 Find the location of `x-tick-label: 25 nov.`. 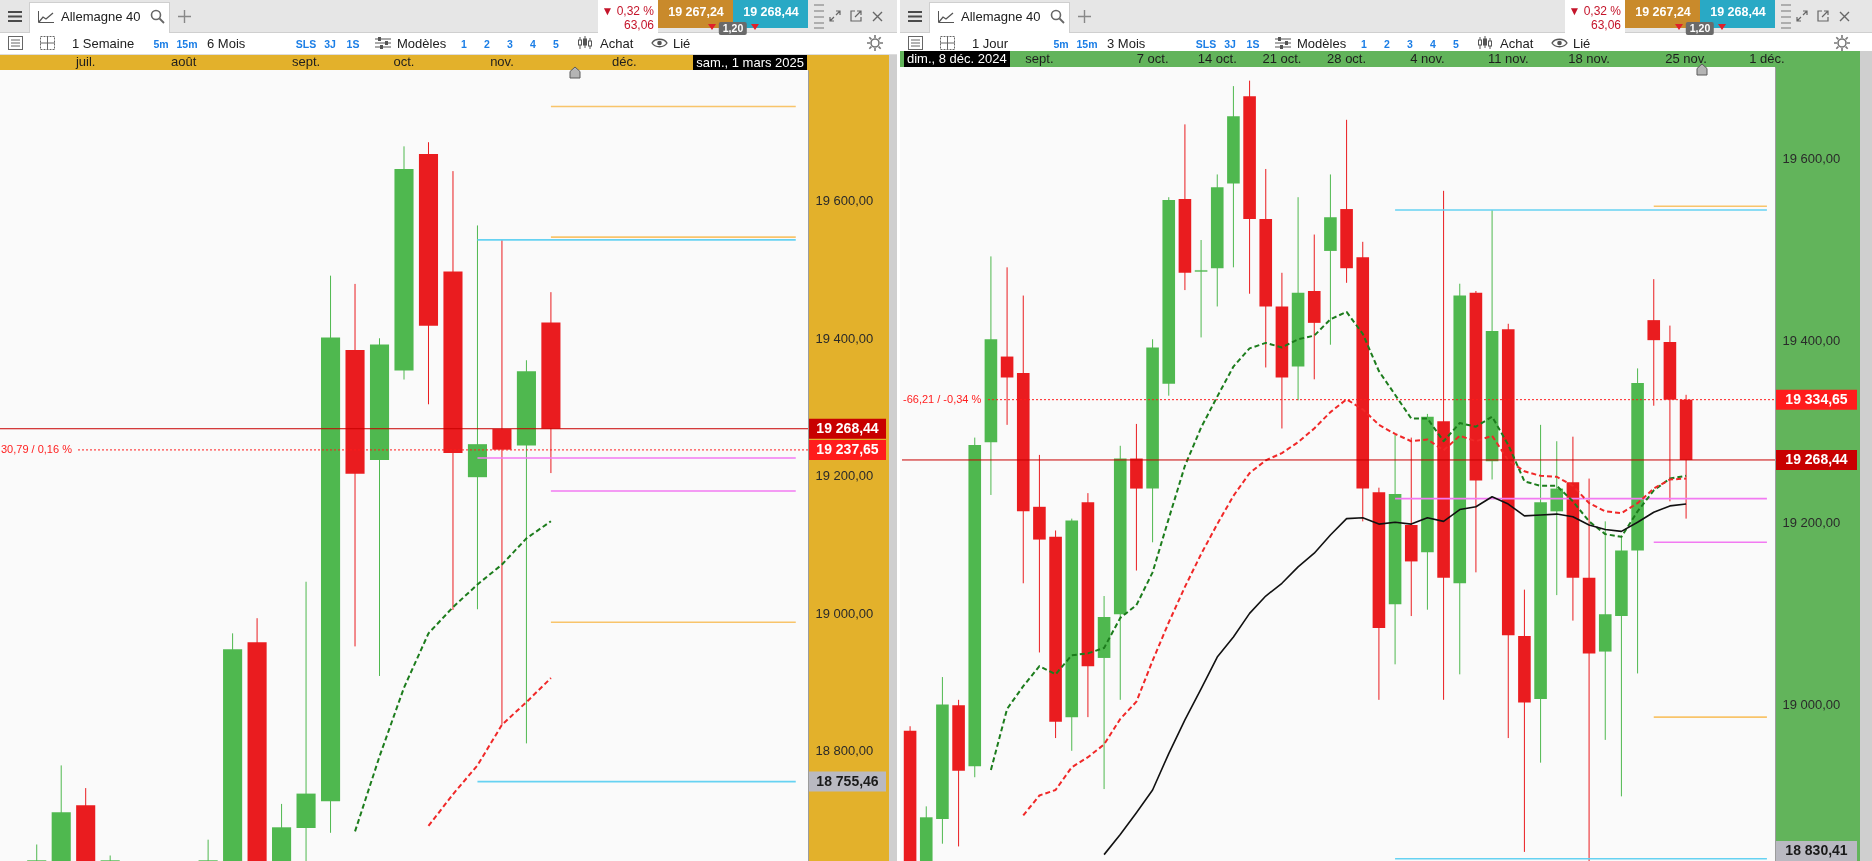

x-tick-label: 25 nov. is located at coordinates (1686, 58).